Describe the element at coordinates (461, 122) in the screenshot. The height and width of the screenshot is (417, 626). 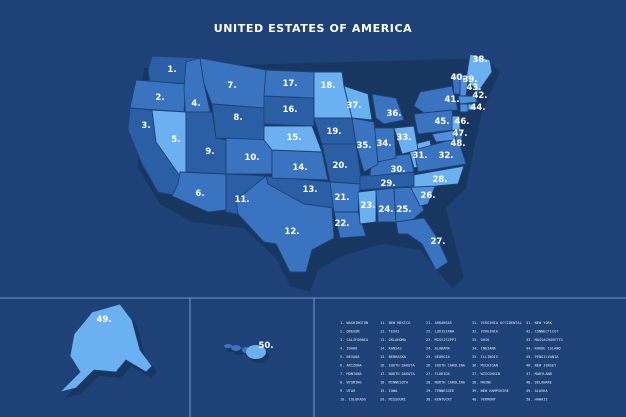
I see `state-label-46: 46.` at that location.